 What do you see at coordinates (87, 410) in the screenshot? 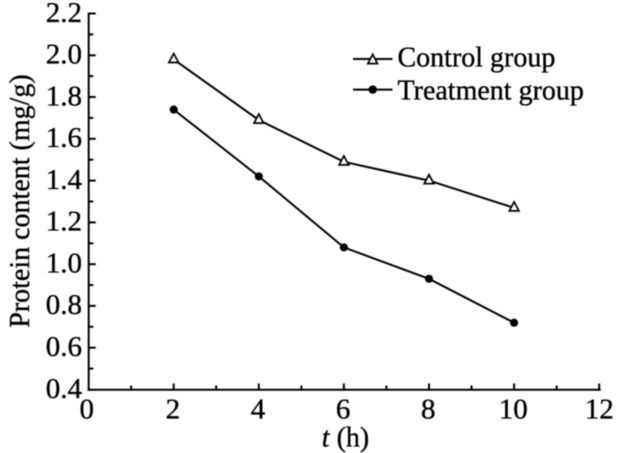
I see `svg-text: 0` at bounding box center [87, 410].